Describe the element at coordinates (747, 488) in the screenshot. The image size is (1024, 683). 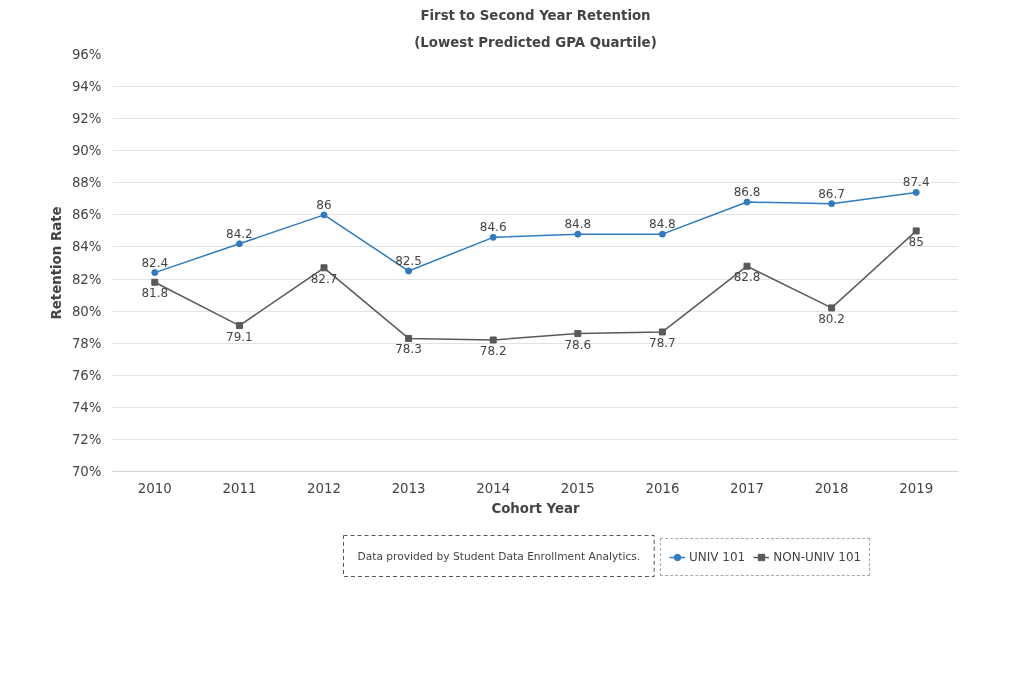
I see `x-tick-label: 2017` at that location.